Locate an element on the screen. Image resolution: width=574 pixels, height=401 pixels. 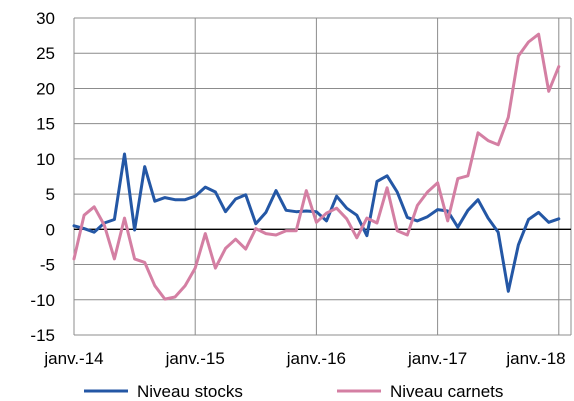
y-tick-label: -10 is located at coordinates (42, 300).